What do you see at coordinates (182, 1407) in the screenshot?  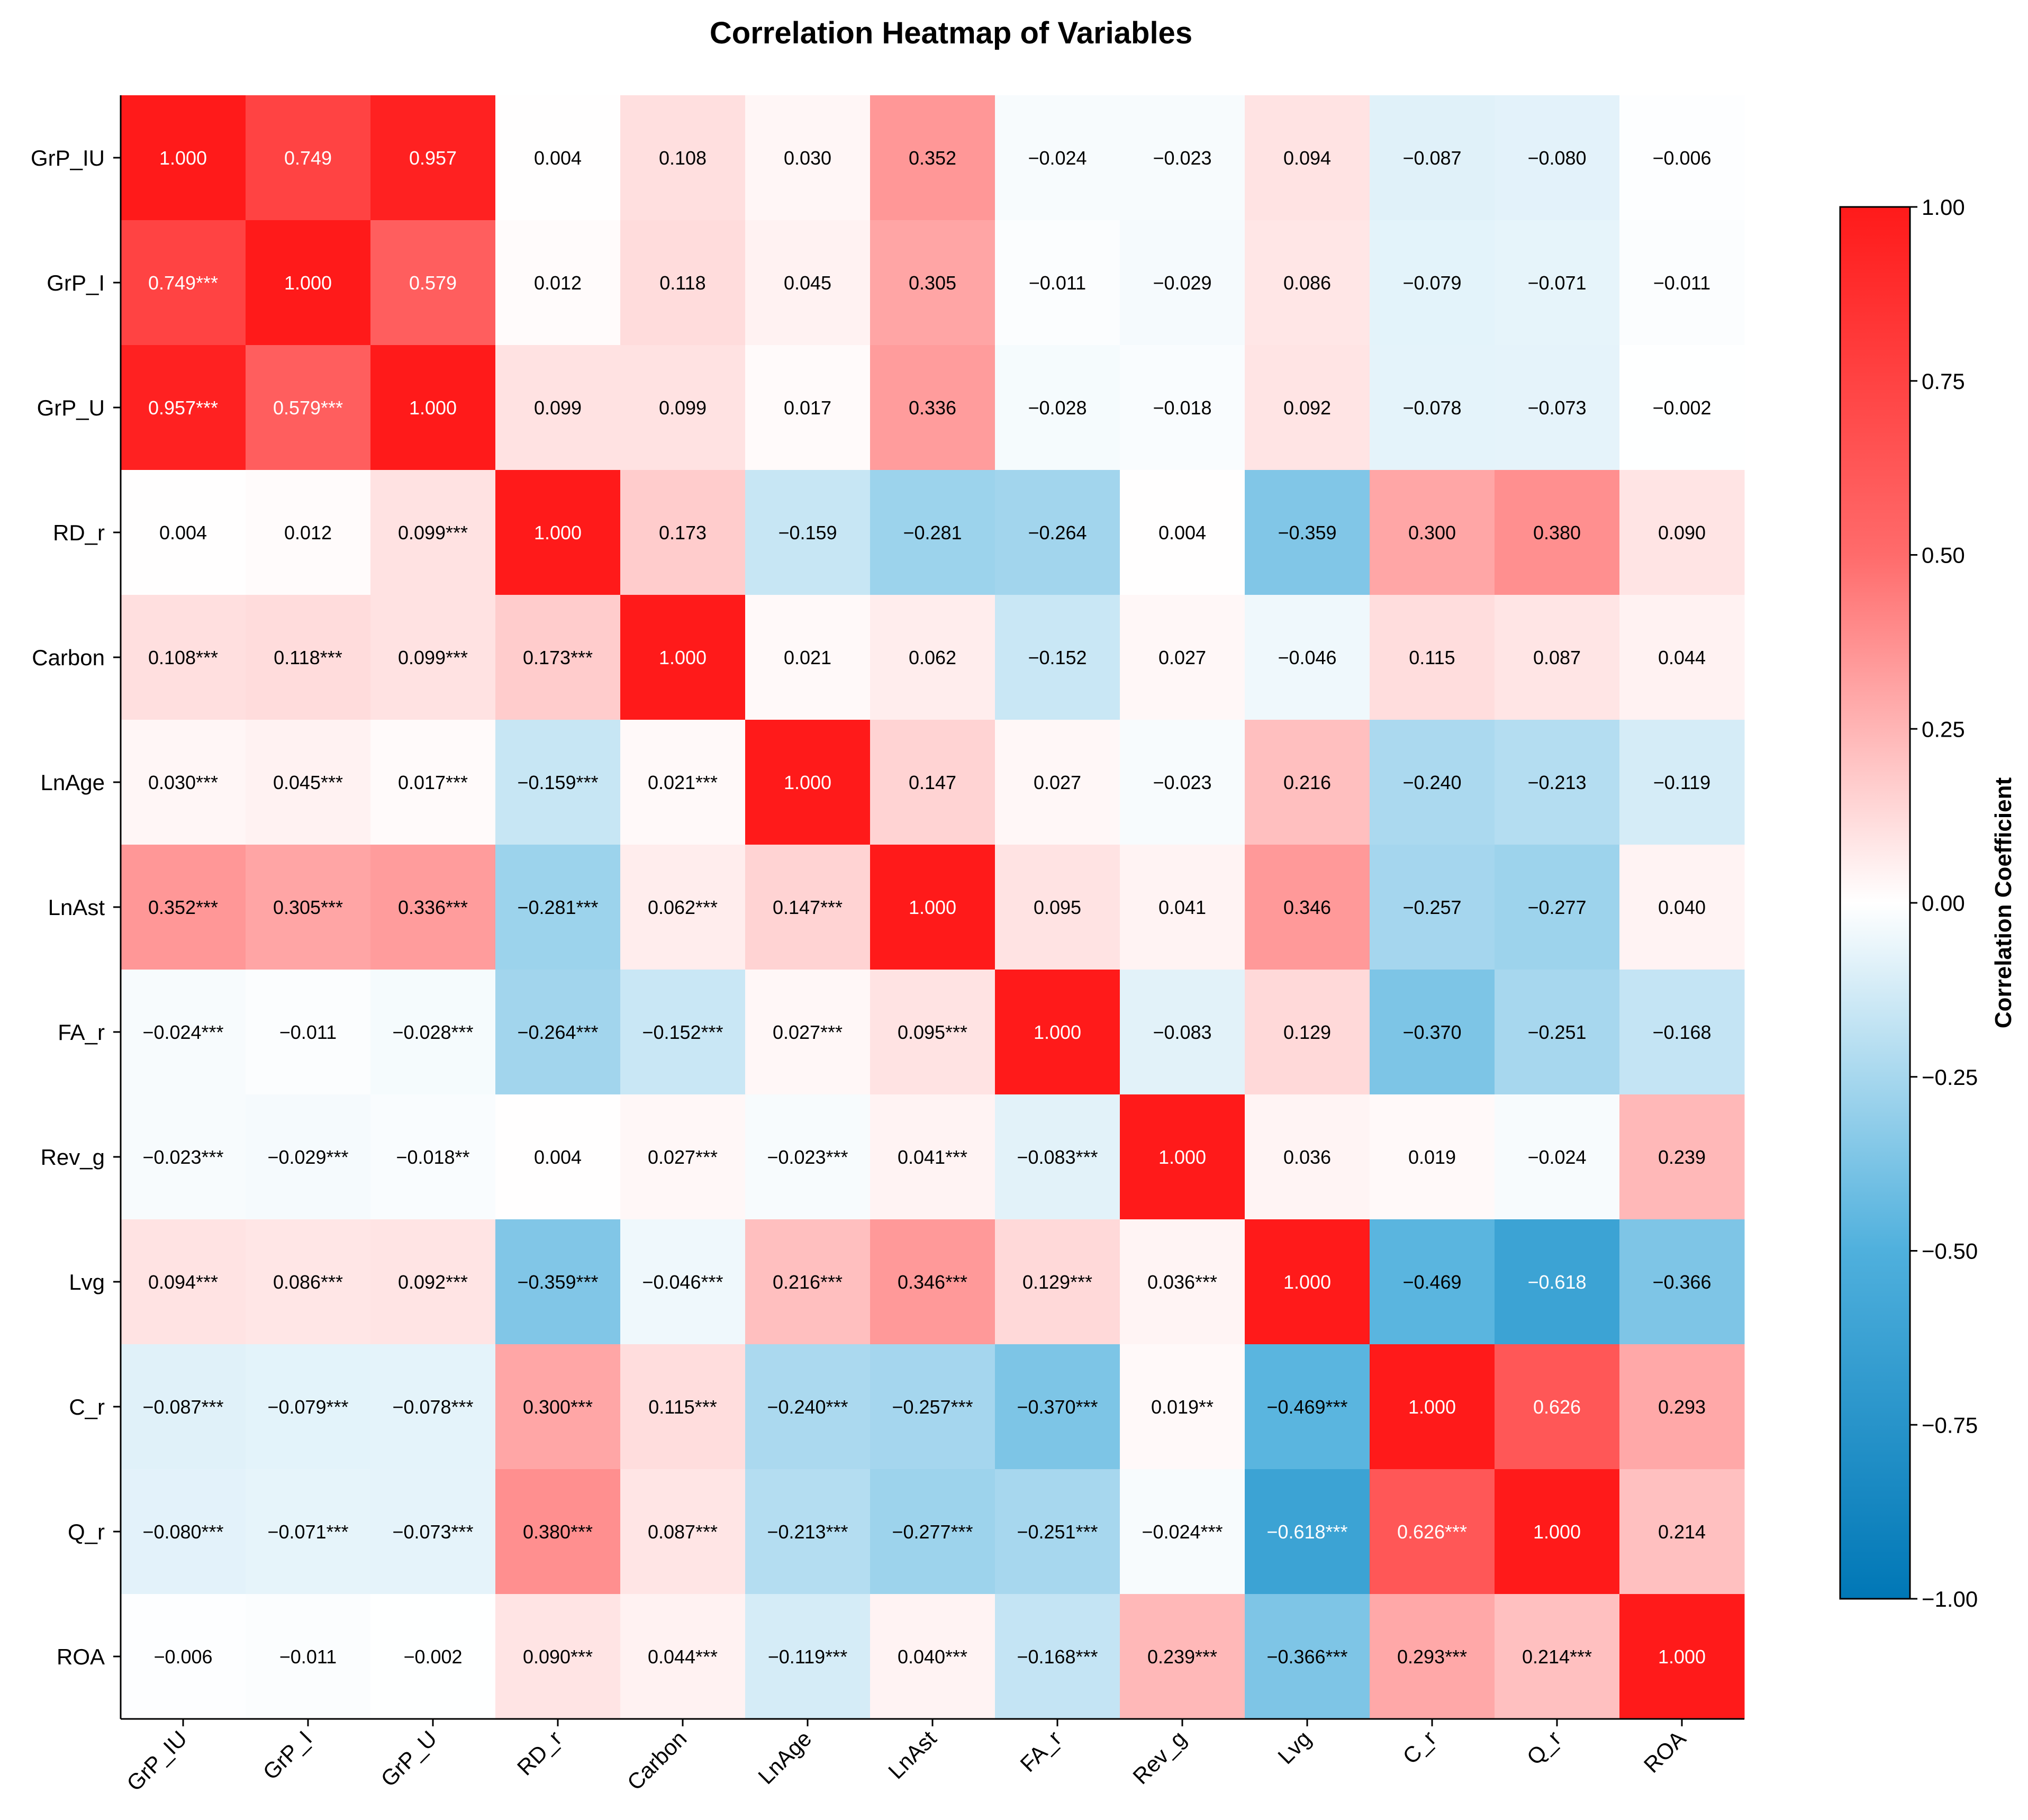 I see `cell-label-c-r-grp-iu: −0.087***` at bounding box center [182, 1407].